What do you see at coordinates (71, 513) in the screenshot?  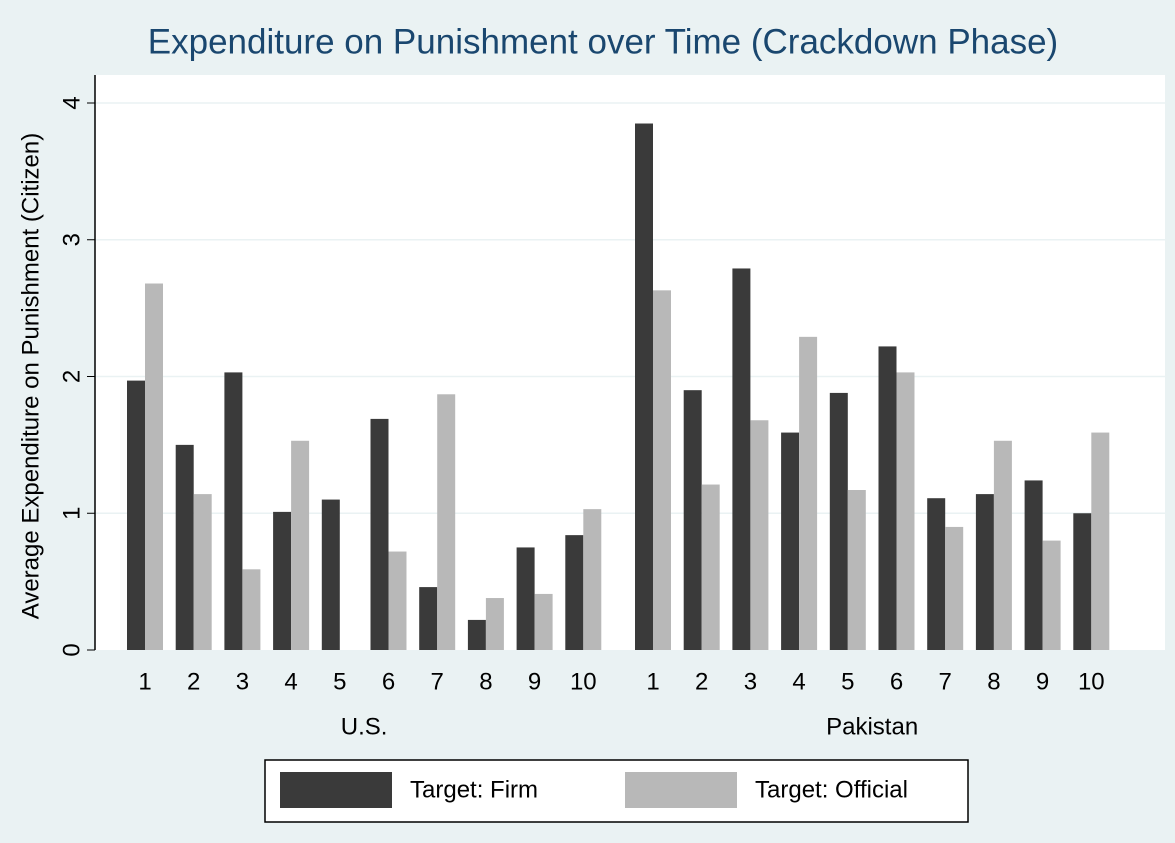 I see `y-tick-label: 1` at bounding box center [71, 513].